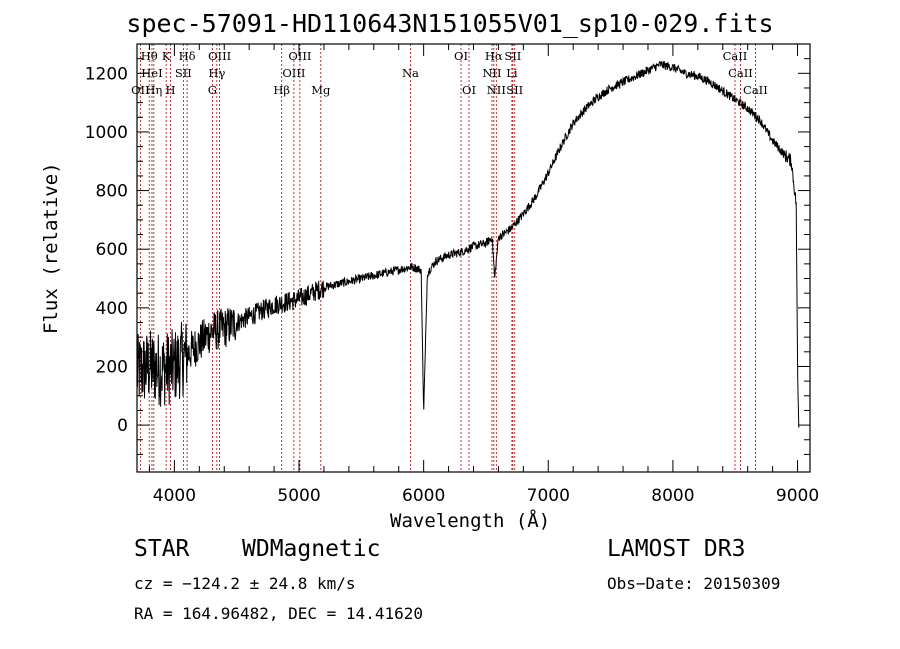 This screenshot has height=649, width=900. I want to click on line-label-24: CaII, so click(735, 56).